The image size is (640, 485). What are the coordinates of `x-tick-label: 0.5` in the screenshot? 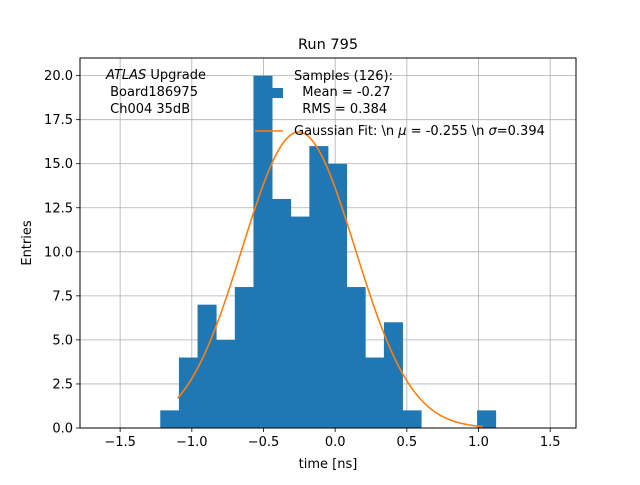 It's located at (407, 442).